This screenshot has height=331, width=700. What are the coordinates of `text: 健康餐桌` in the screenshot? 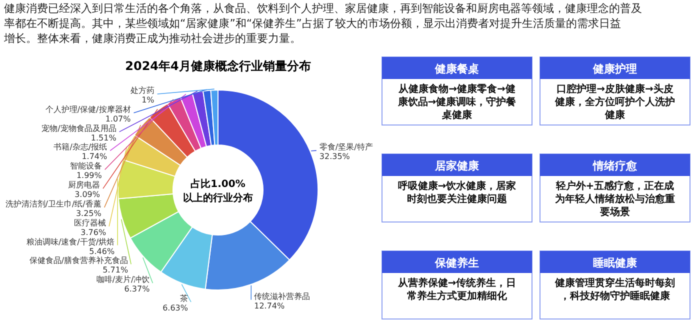 It's located at (456, 69).